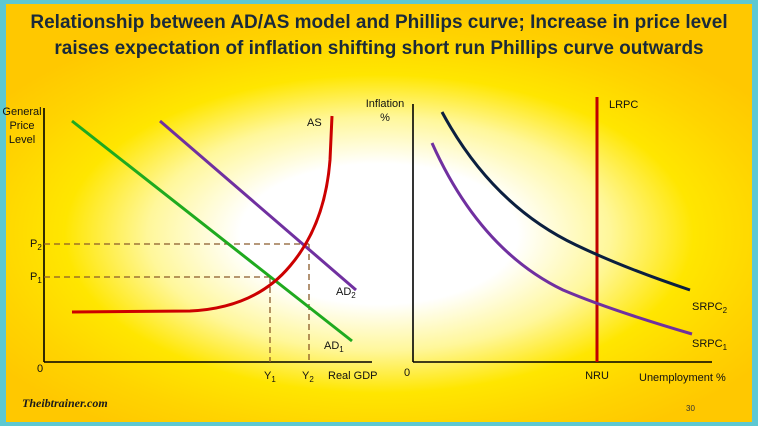 This screenshot has width=758, height=426. What do you see at coordinates (21, 112) in the screenshot?
I see `svg-text: General` at bounding box center [21, 112].